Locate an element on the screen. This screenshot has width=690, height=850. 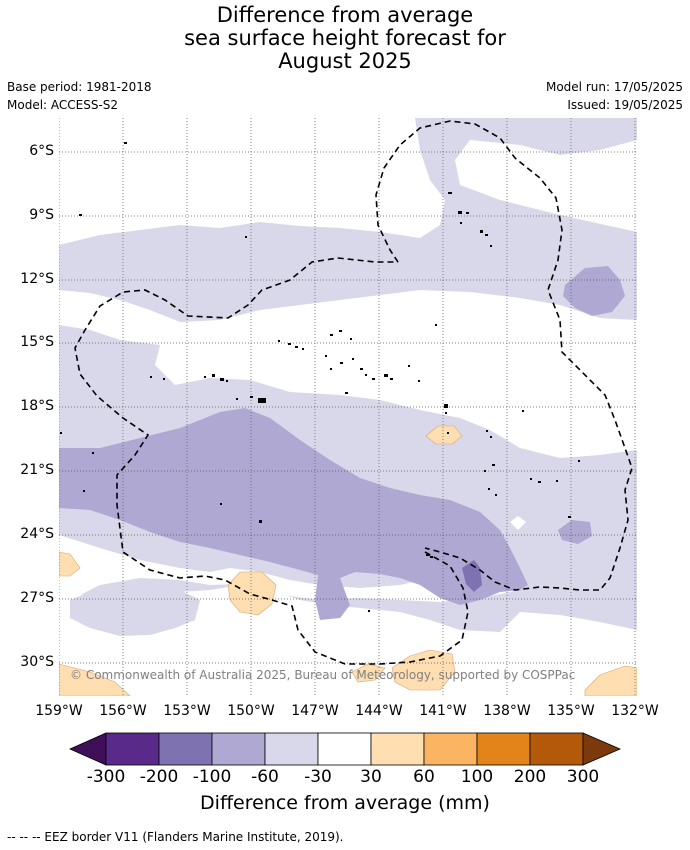
title-line-2: sea surface height forecast for is located at coordinates (345, 38).